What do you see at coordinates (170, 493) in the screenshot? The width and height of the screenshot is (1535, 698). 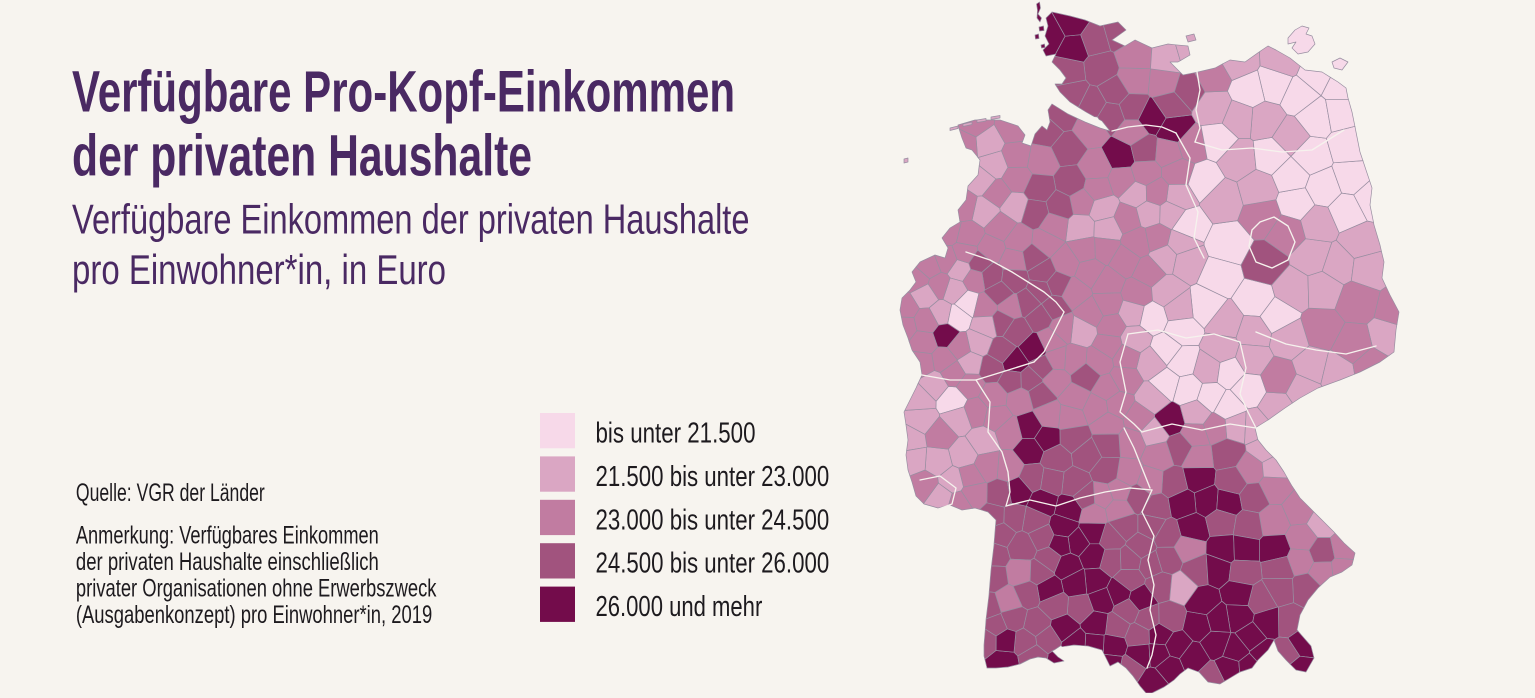 I see `svg-text: Quelle: VGR der Länder` at bounding box center [170, 493].